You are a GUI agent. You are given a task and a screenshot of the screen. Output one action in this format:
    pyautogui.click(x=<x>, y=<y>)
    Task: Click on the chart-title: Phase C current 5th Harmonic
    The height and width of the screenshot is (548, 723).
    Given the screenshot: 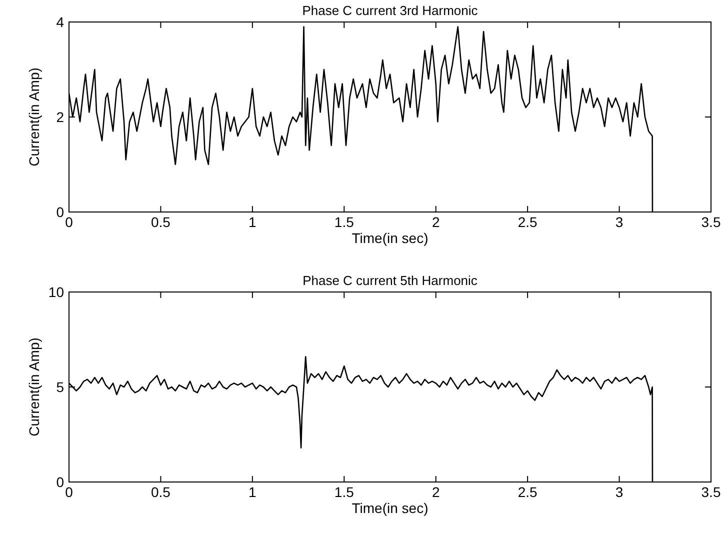 What is the action you would take?
    pyautogui.click(x=390, y=280)
    